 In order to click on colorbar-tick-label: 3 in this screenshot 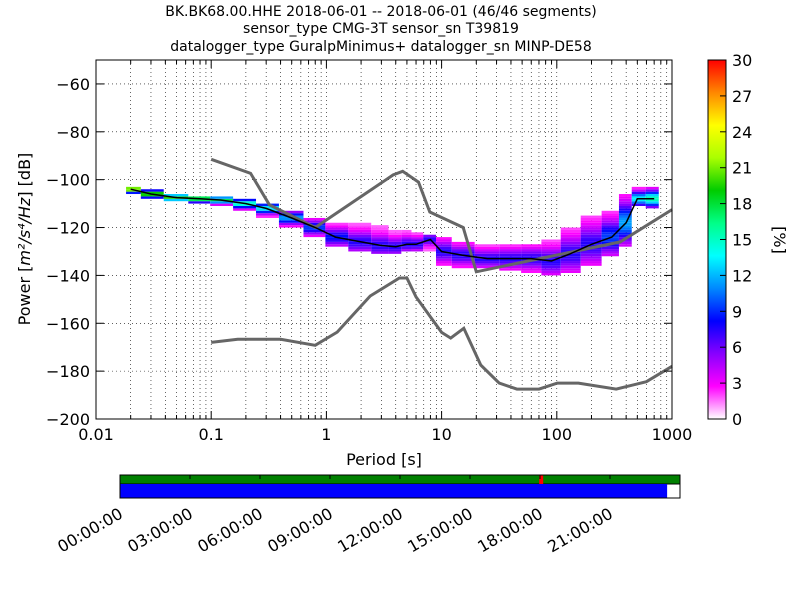, I will do `click(737, 383)`.